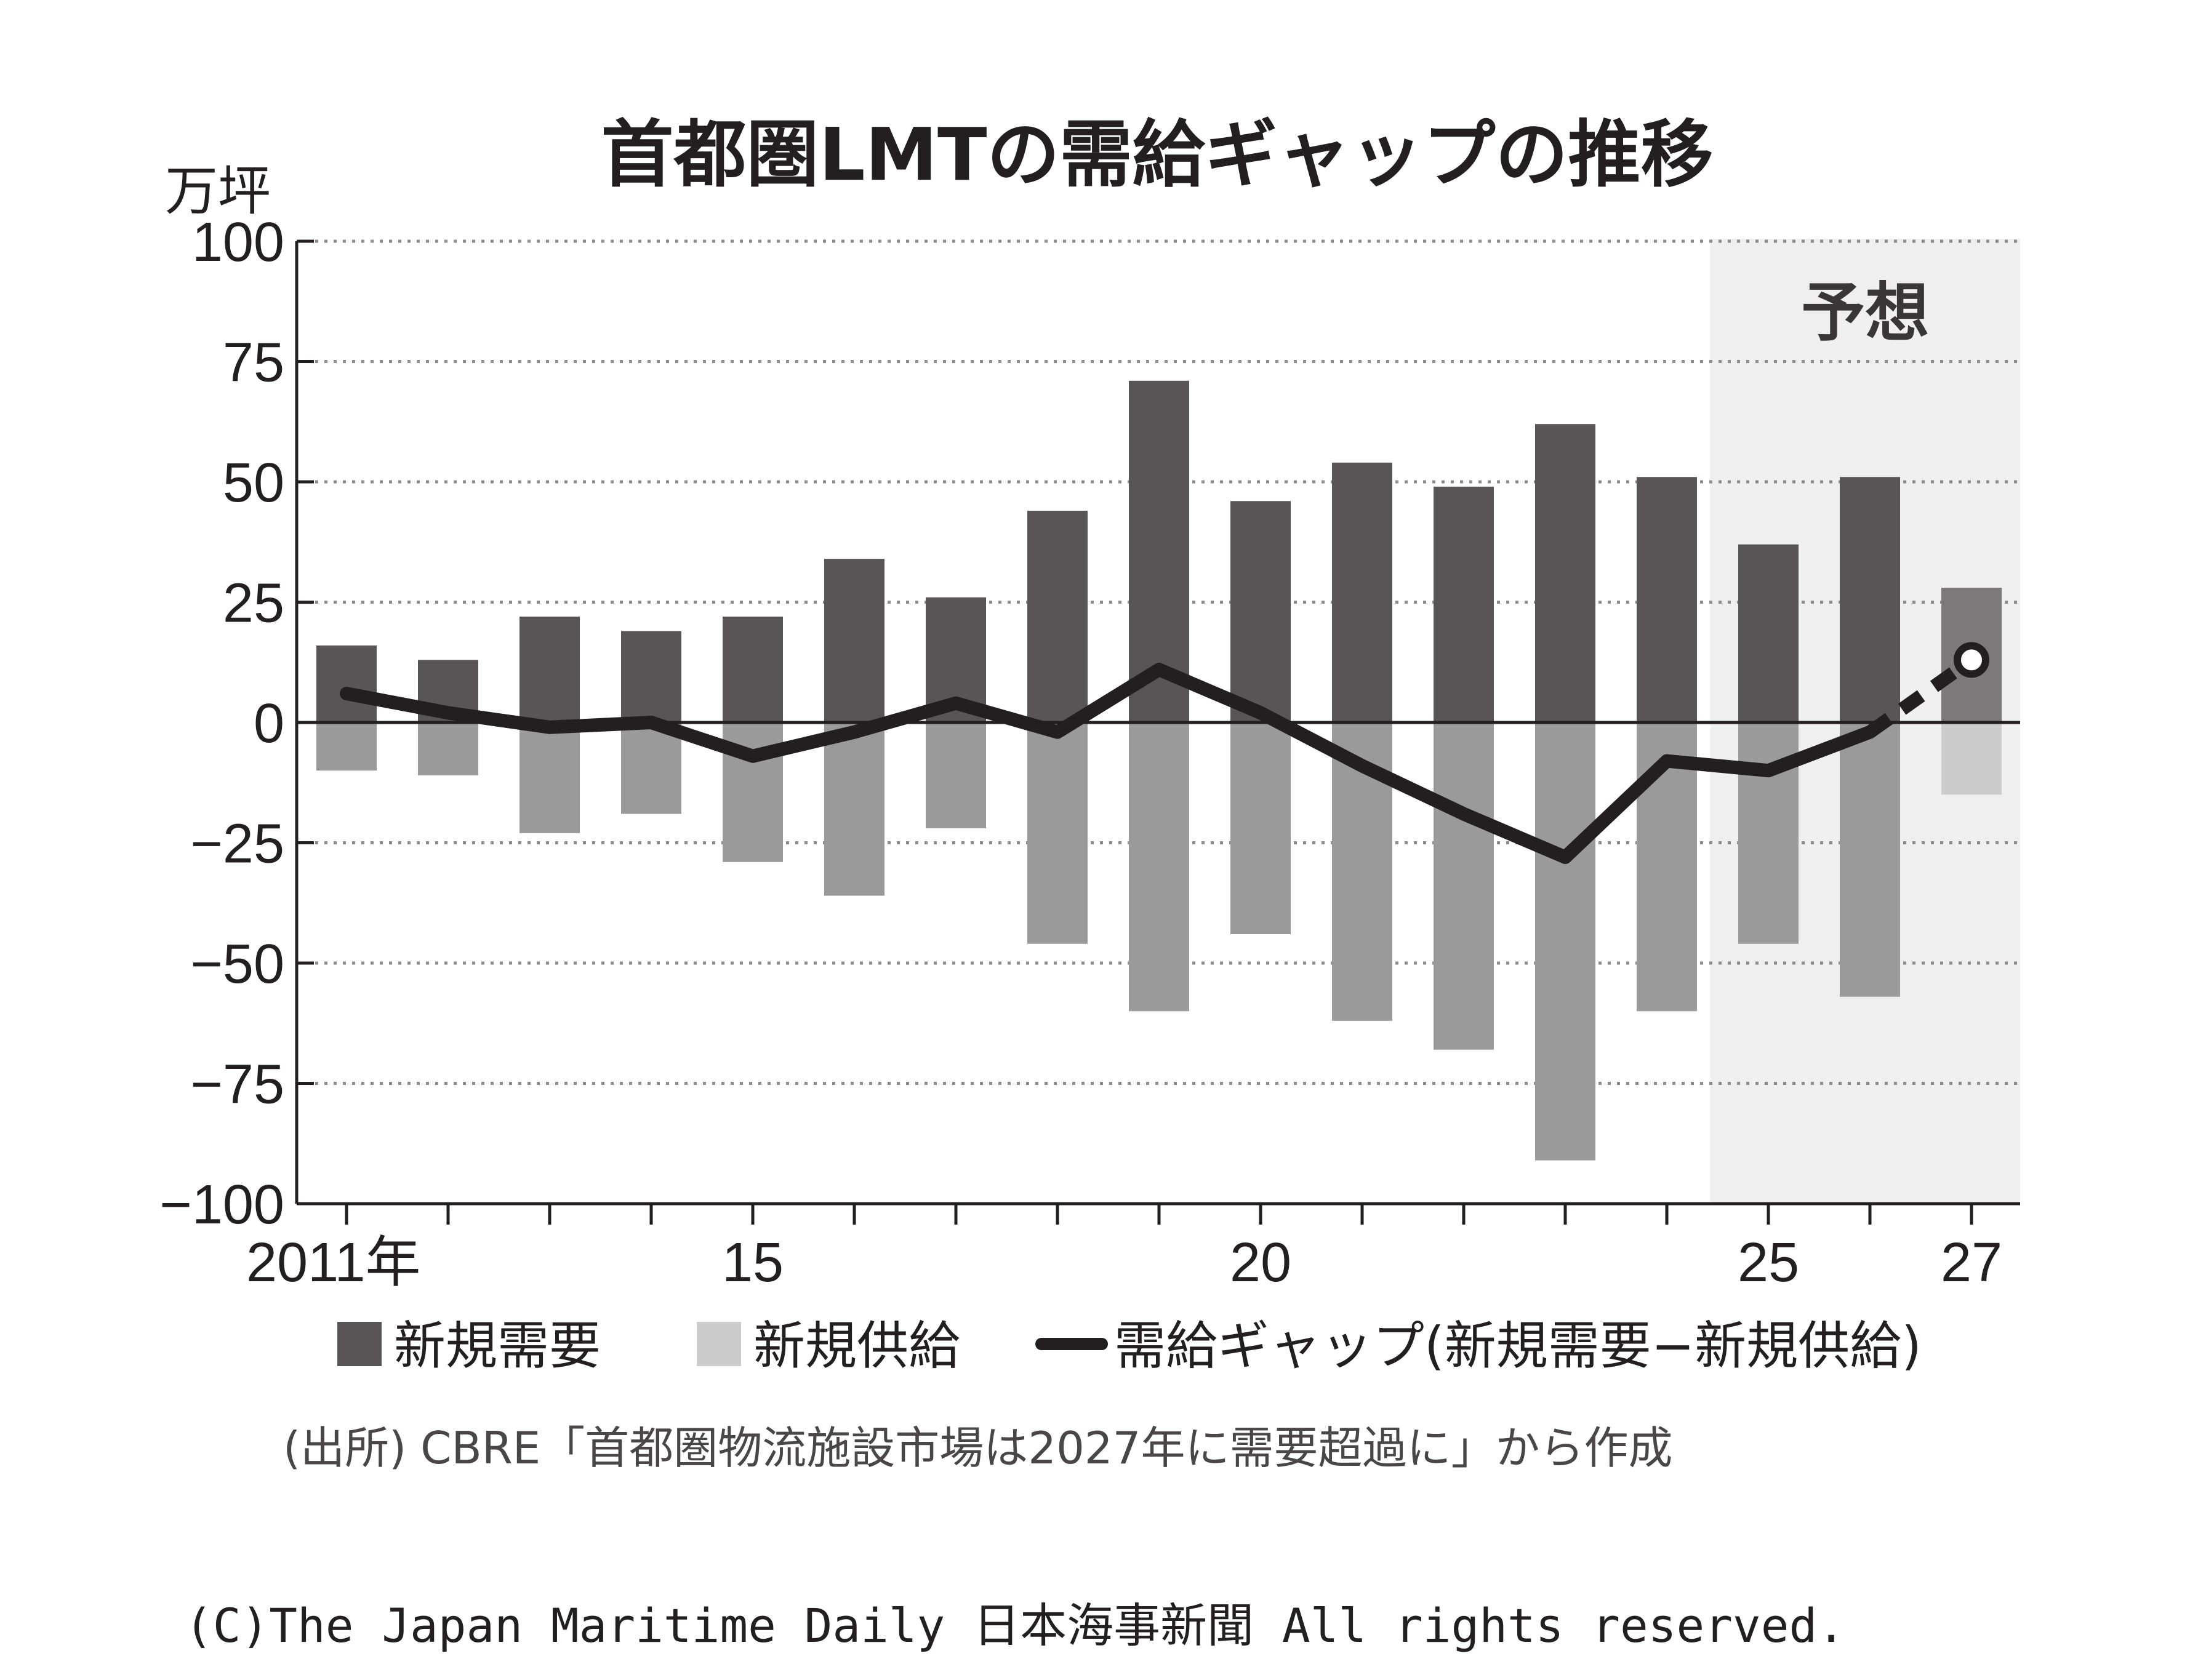 The image size is (2190, 1680). I want to click on x-tick-label: 20, so click(1260, 1263).